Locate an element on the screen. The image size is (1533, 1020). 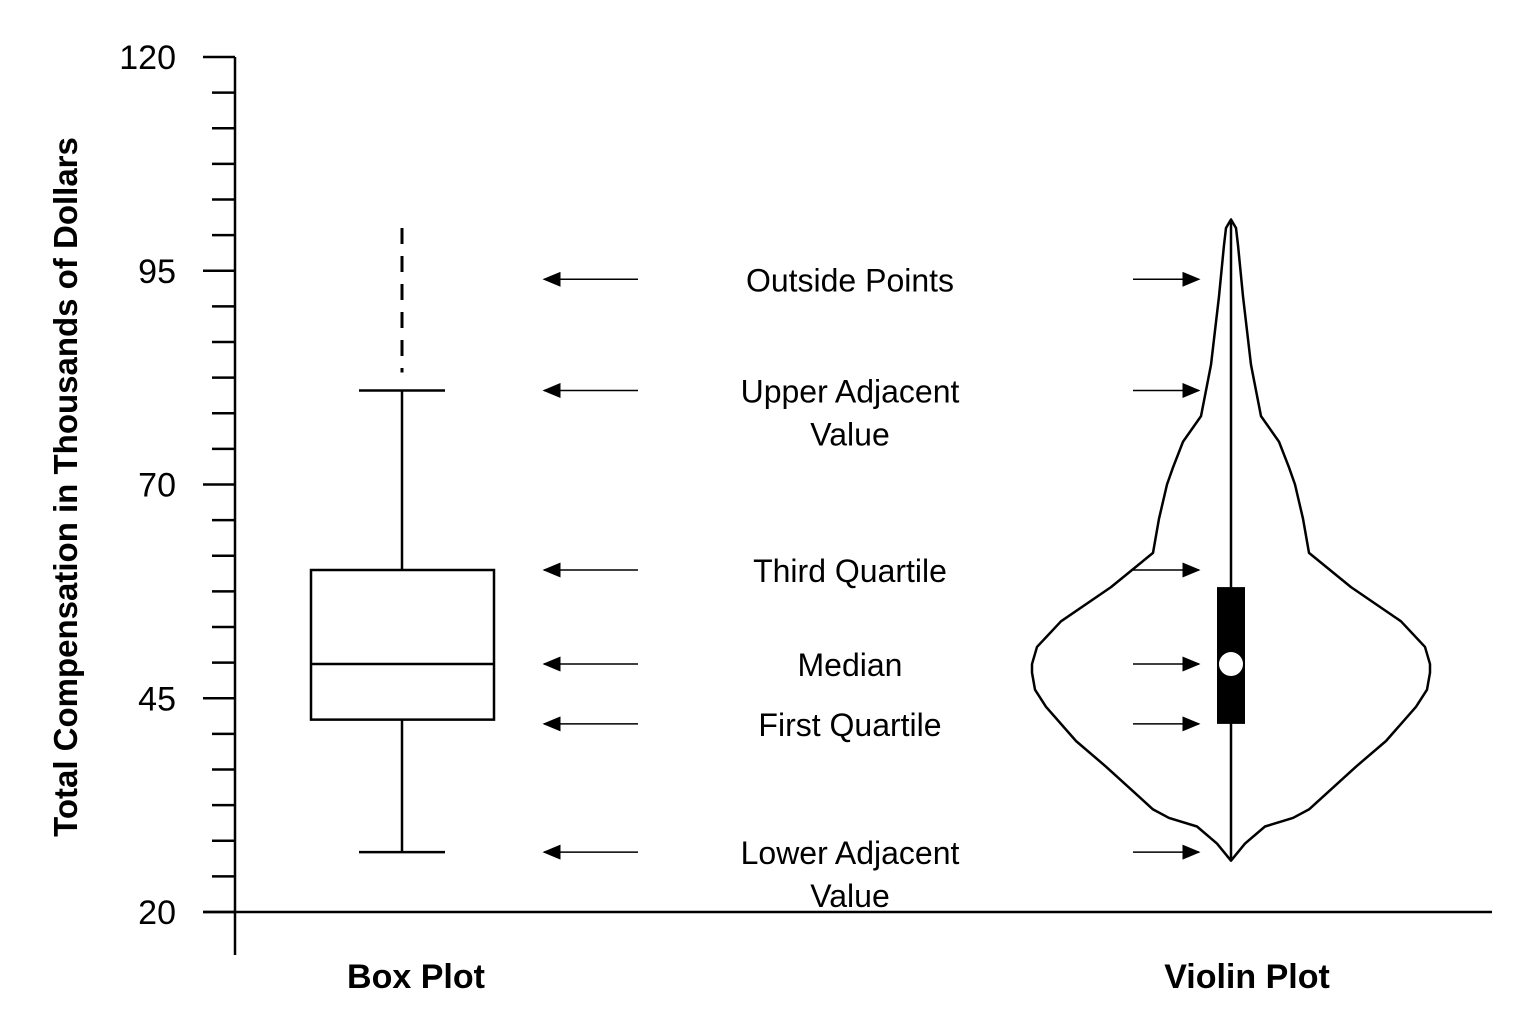
y-tick-label: 20 is located at coordinates (157, 913).